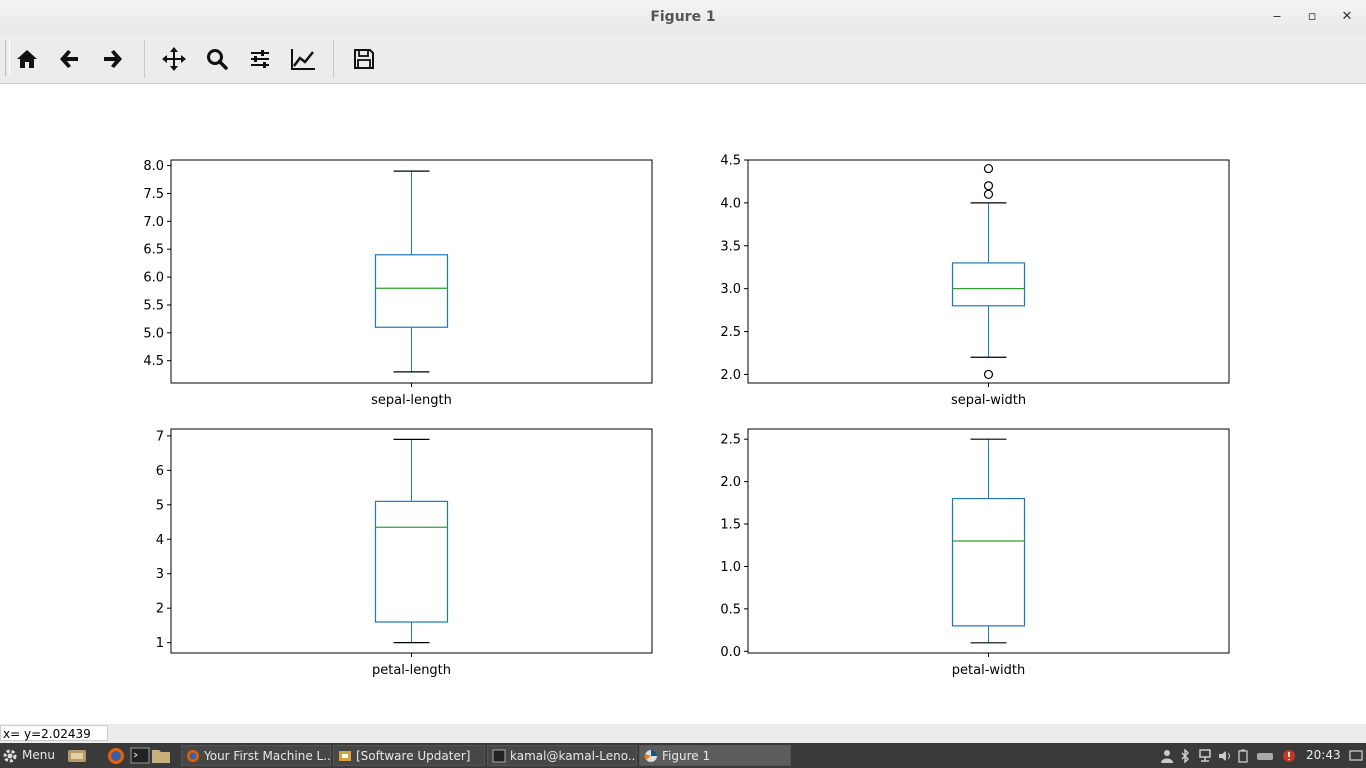  I want to click on subplots-config-button, so click(260, 59).